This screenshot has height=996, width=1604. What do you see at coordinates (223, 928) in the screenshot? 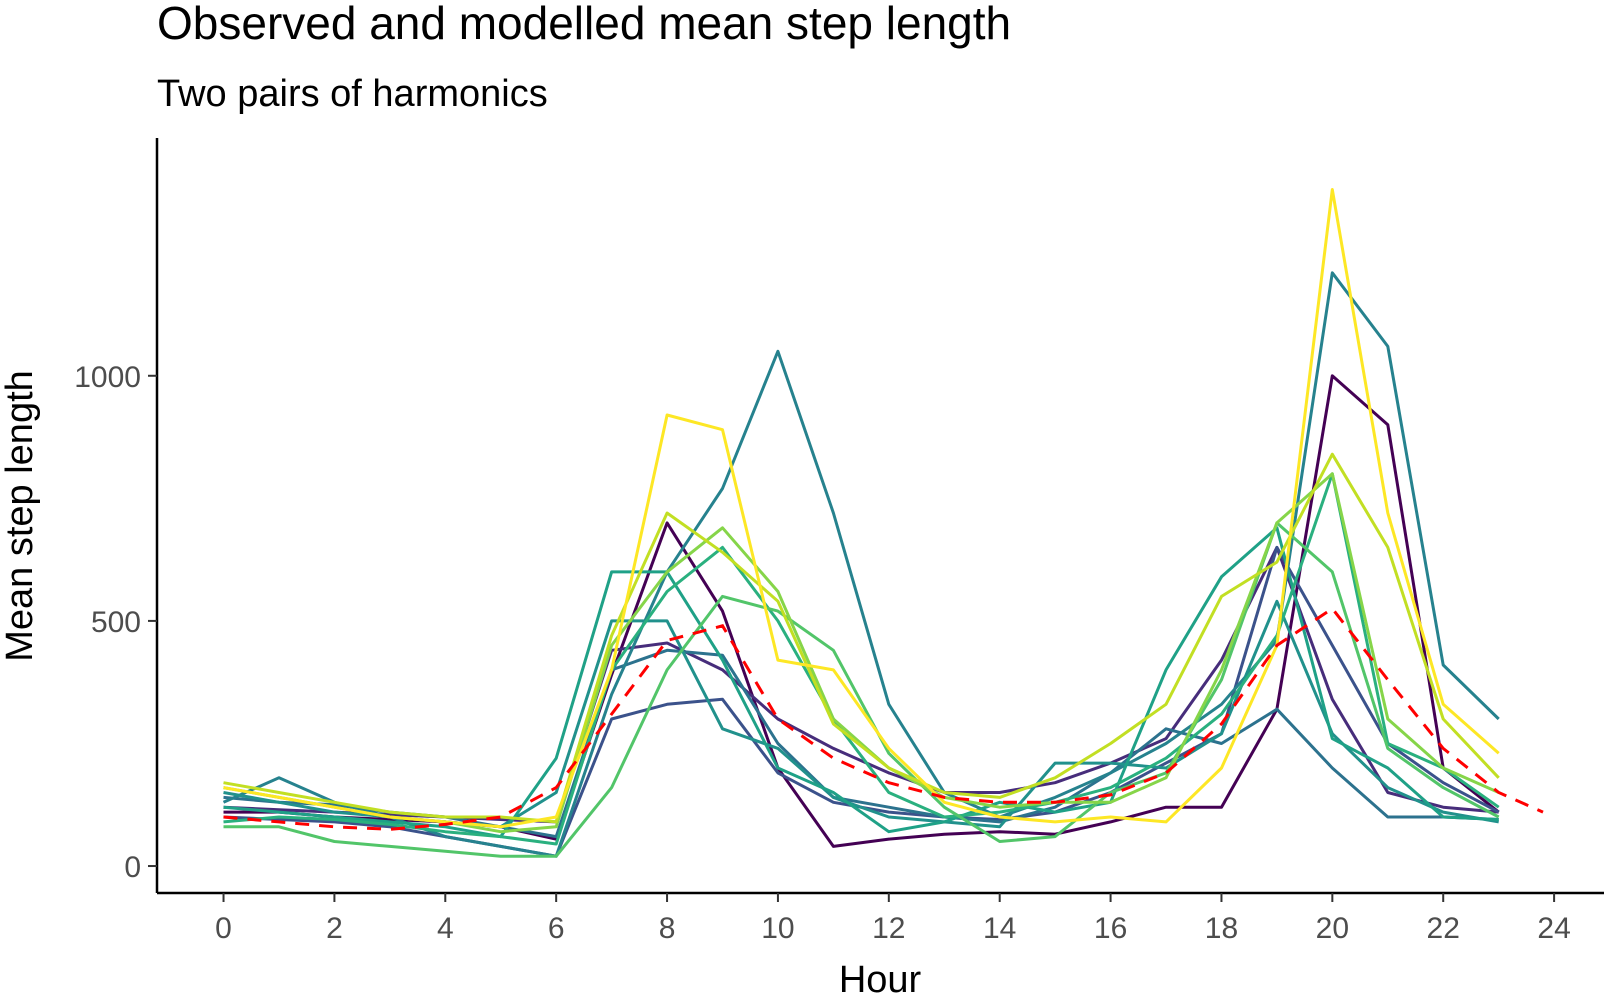
I see `x-tick-label: 0` at bounding box center [223, 928].